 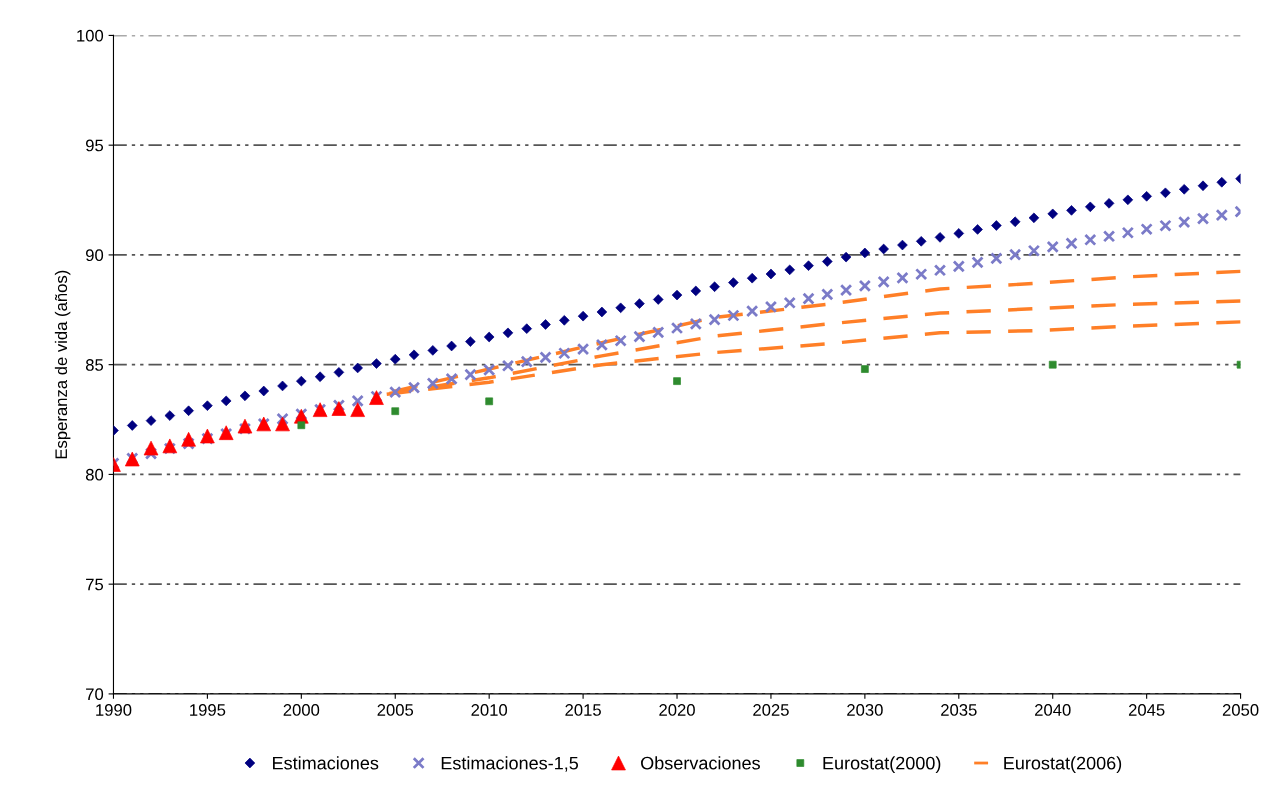 I want to click on x-tick-label: 2020, so click(x=677, y=710).